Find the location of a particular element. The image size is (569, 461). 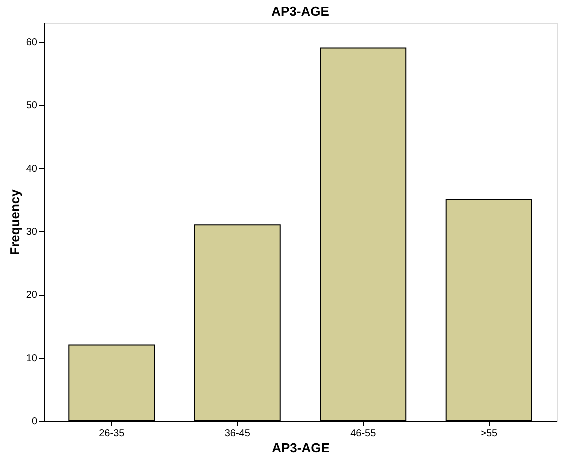

y-tick-label: 0 is located at coordinates (35, 422).